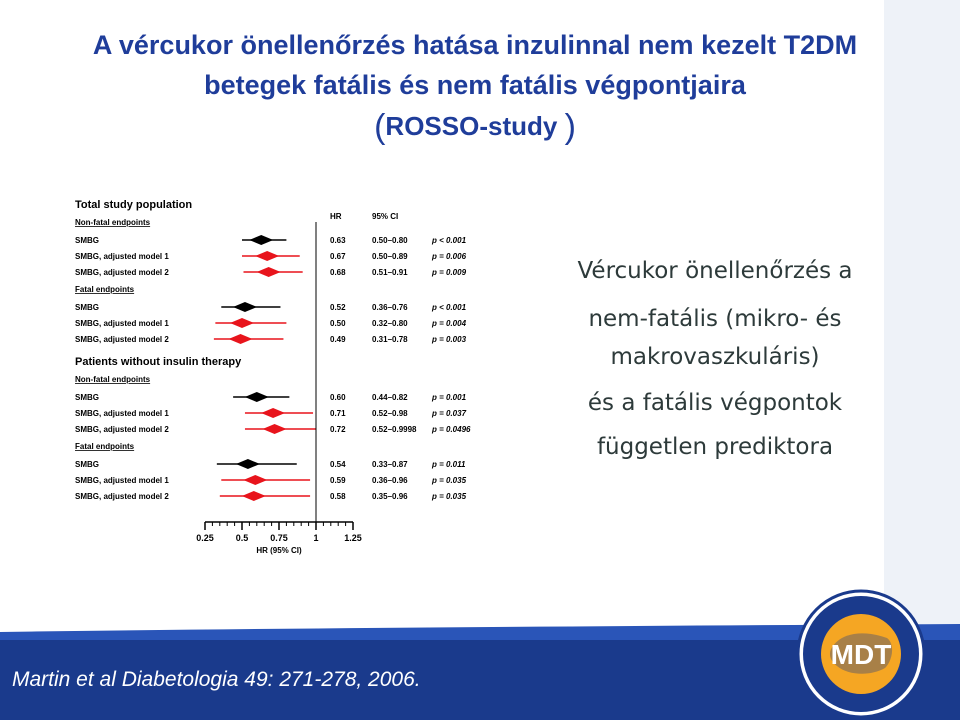 The width and height of the screenshot is (960, 720). Describe the element at coordinates (448, 464) in the screenshot. I see `p-value: p = 0.011` at that location.